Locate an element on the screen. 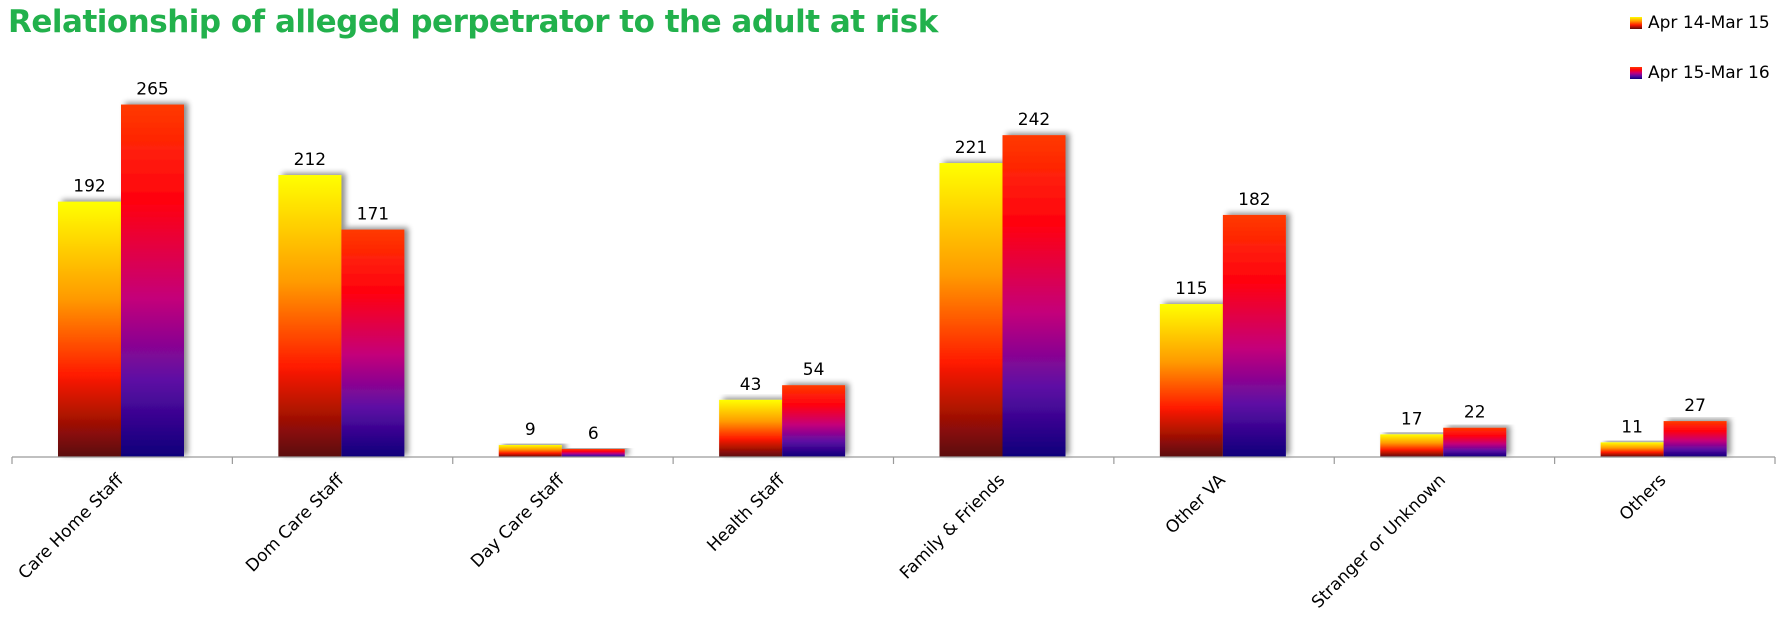  data-label-2-others: 27 is located at coordinates (1695, 406).